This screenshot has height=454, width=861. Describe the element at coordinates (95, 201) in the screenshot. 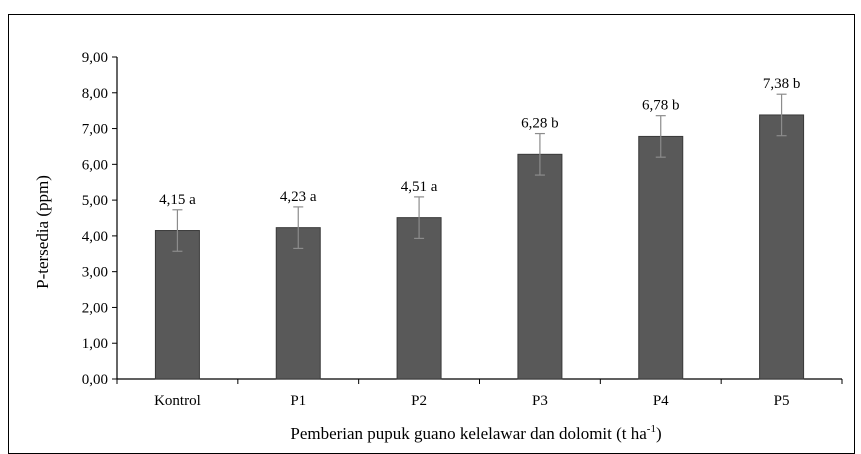

I see `y-tick-label: 5,00` at that location.